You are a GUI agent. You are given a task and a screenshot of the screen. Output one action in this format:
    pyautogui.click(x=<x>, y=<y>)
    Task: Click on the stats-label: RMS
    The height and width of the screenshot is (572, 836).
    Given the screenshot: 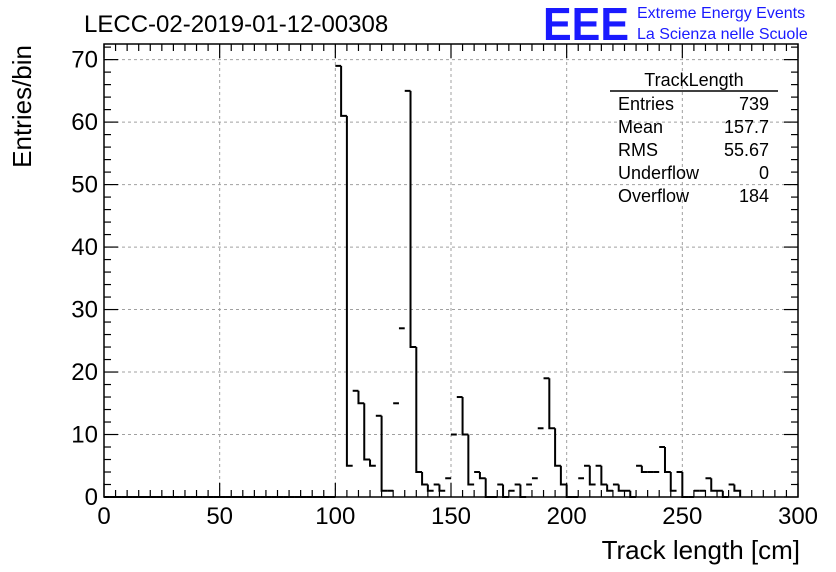 What is the action you would take?
    pyautogui.click(x=638, y=150)
    